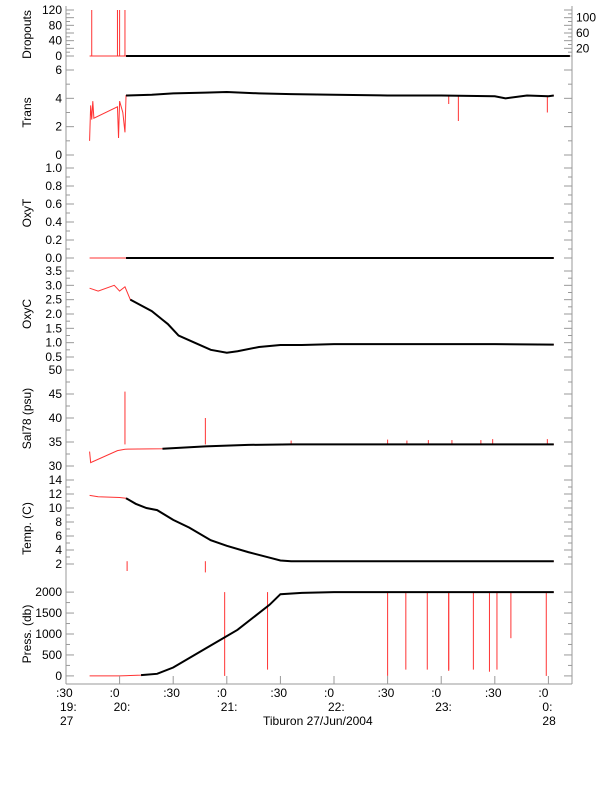 The image size is (612, 790). Describe the element at coordinates (583, 33) in the screenshot. I see `y-tick-label: 60` at that location.